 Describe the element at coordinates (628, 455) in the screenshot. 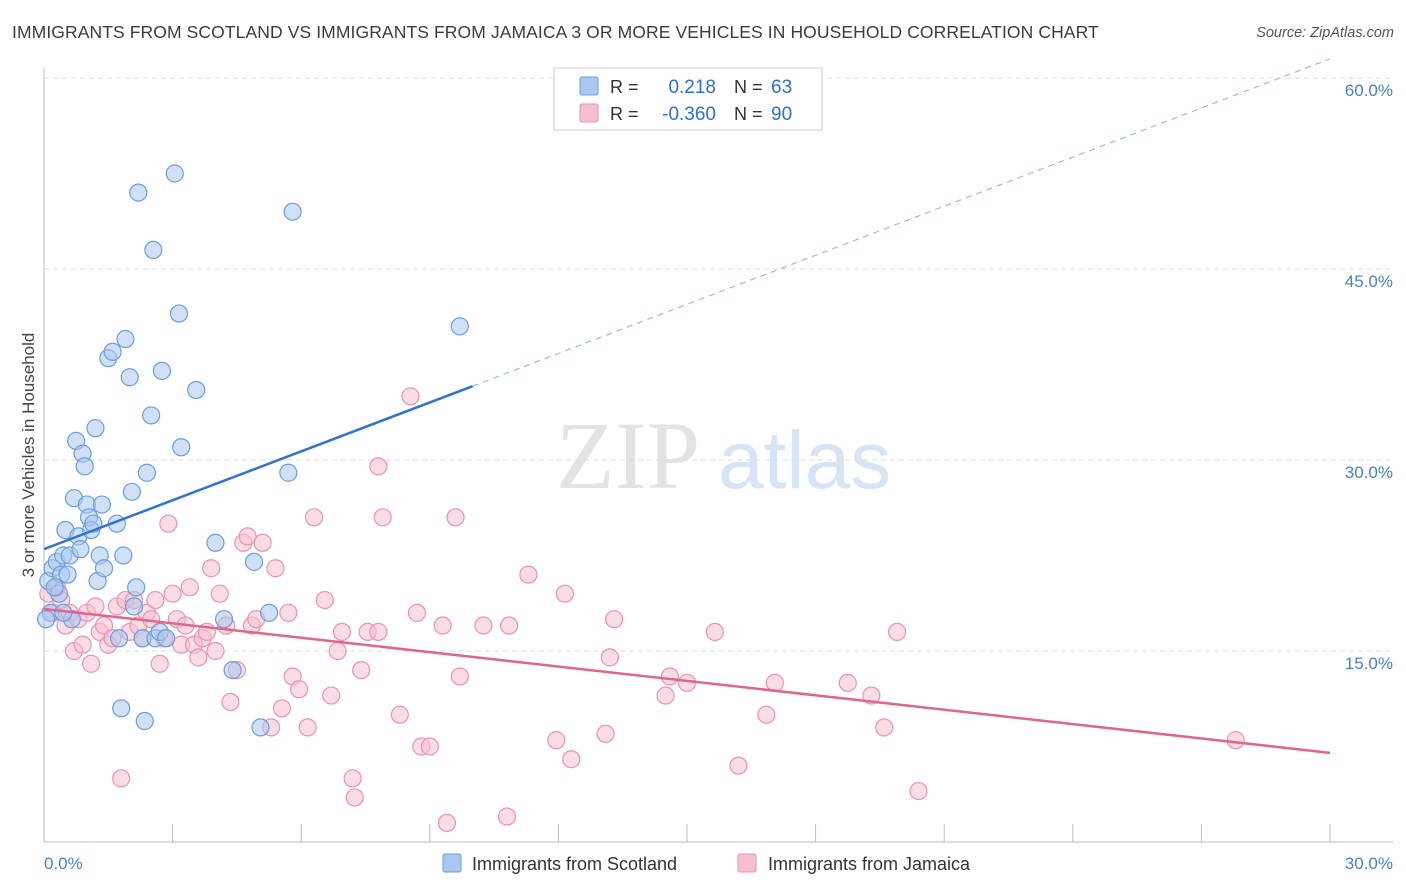

I see `watermark-zip: ZIP` at that location.